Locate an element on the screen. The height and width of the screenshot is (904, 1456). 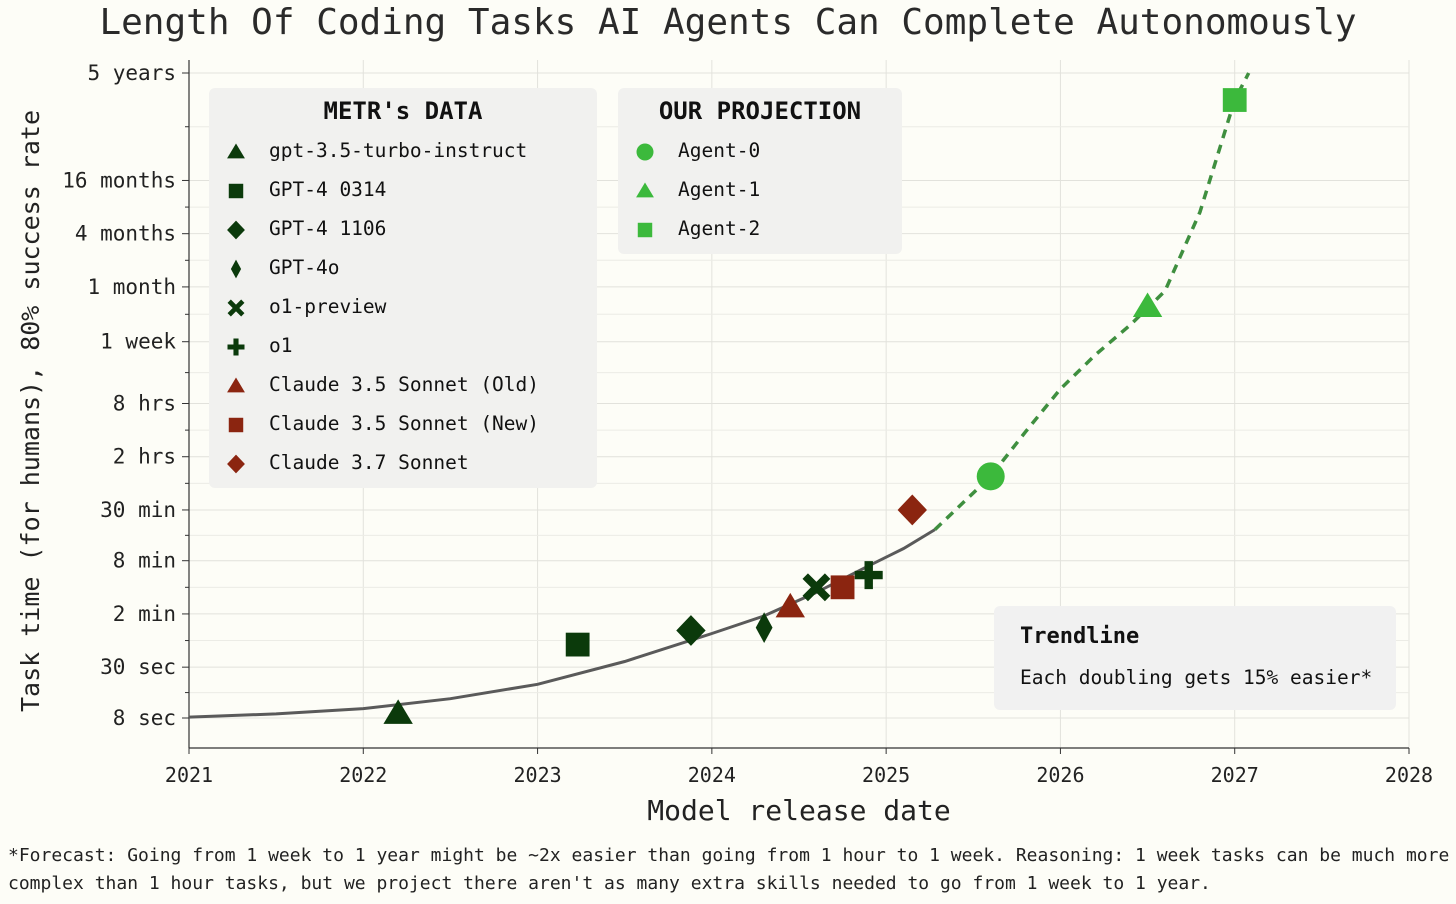
trendline-solid is located at coordinates (562, 623).